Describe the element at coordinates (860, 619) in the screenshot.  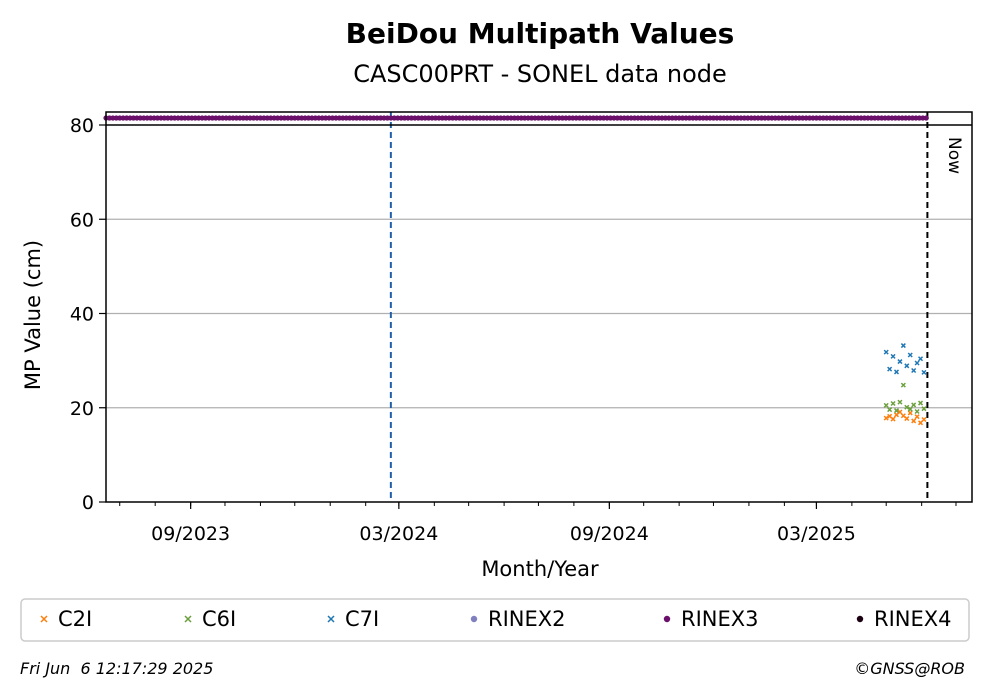
I see `legend-marker-rinex4` at that location.